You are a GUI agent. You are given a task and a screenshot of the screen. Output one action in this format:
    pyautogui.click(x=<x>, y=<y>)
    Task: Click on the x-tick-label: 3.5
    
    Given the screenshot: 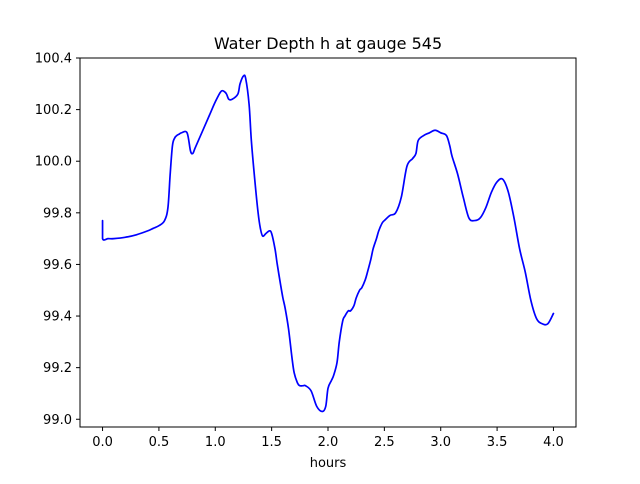 What is the action you would take?
    pyautogui.click(x=497, y=442)
    